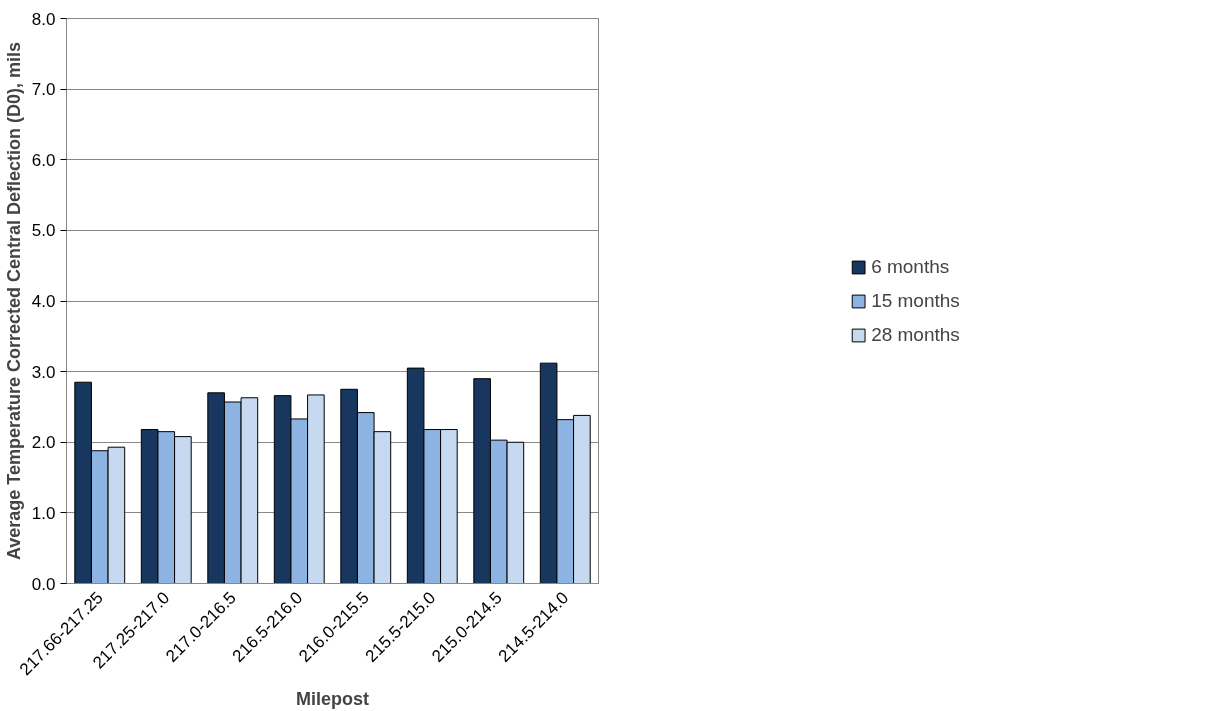  What do you see at coordinates (43, 90) in the screenshot?
I see `y-tick-label: 7.0` at bounding box center [43, 90].